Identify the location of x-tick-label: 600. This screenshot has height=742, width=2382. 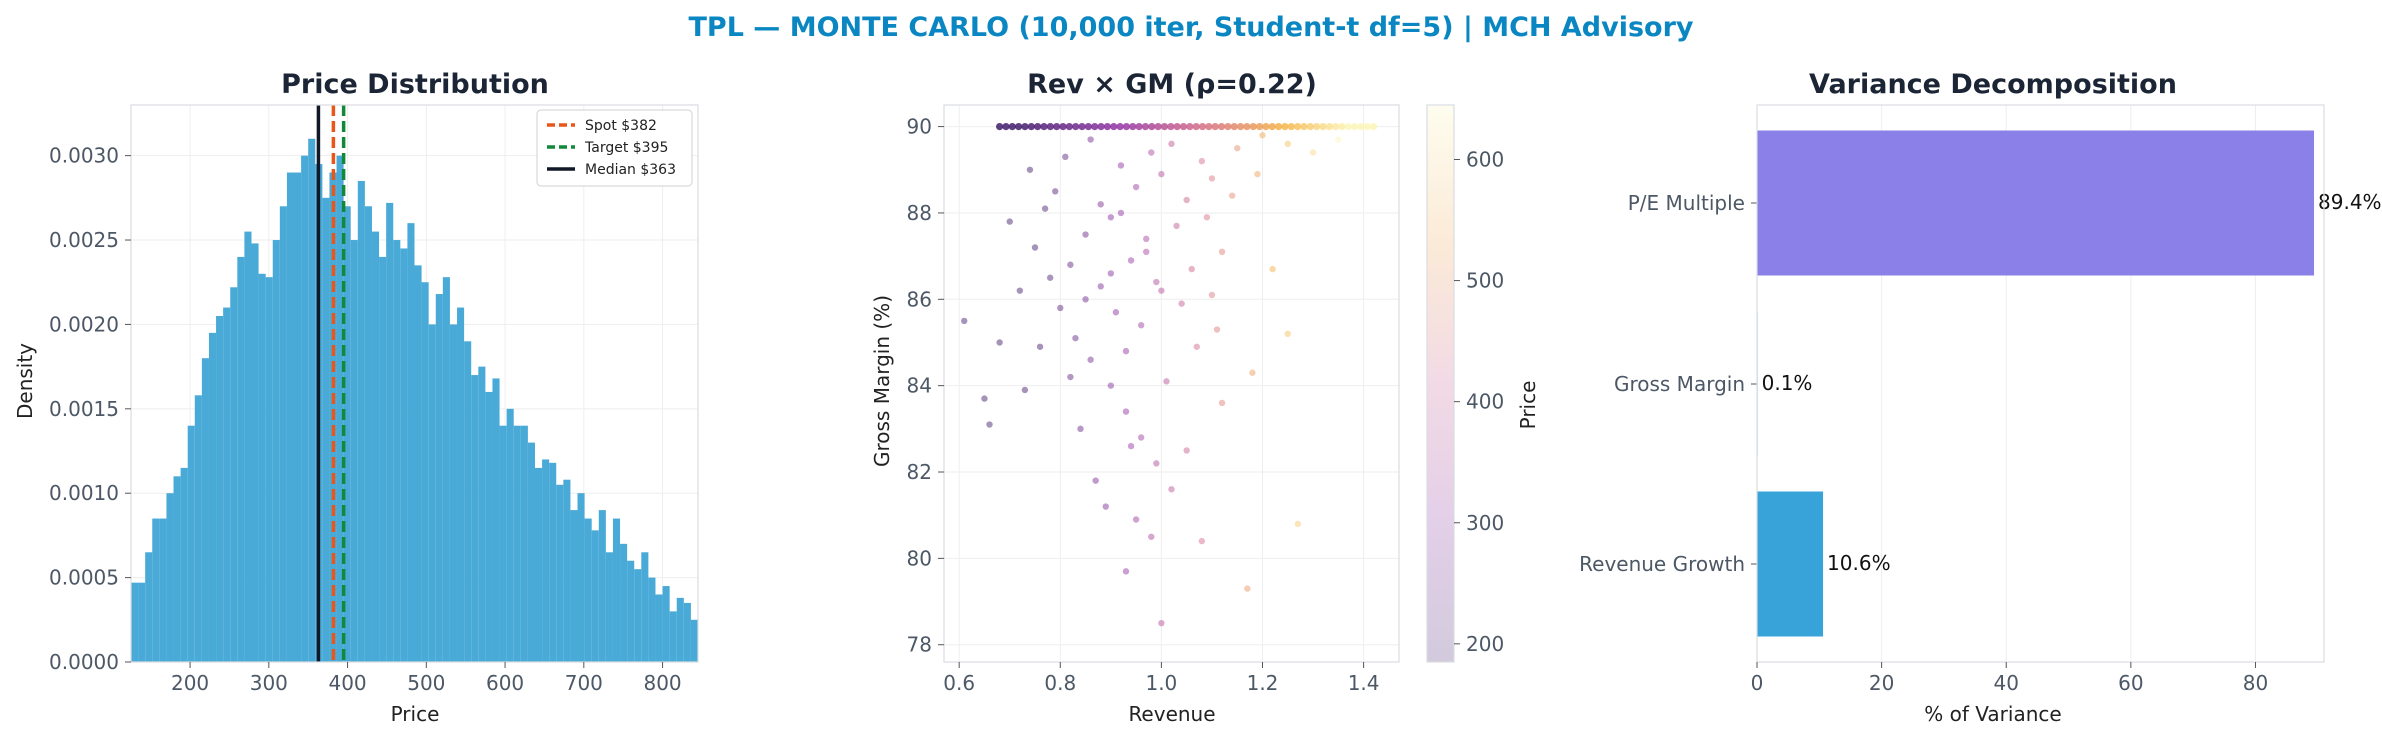
(505, 683).